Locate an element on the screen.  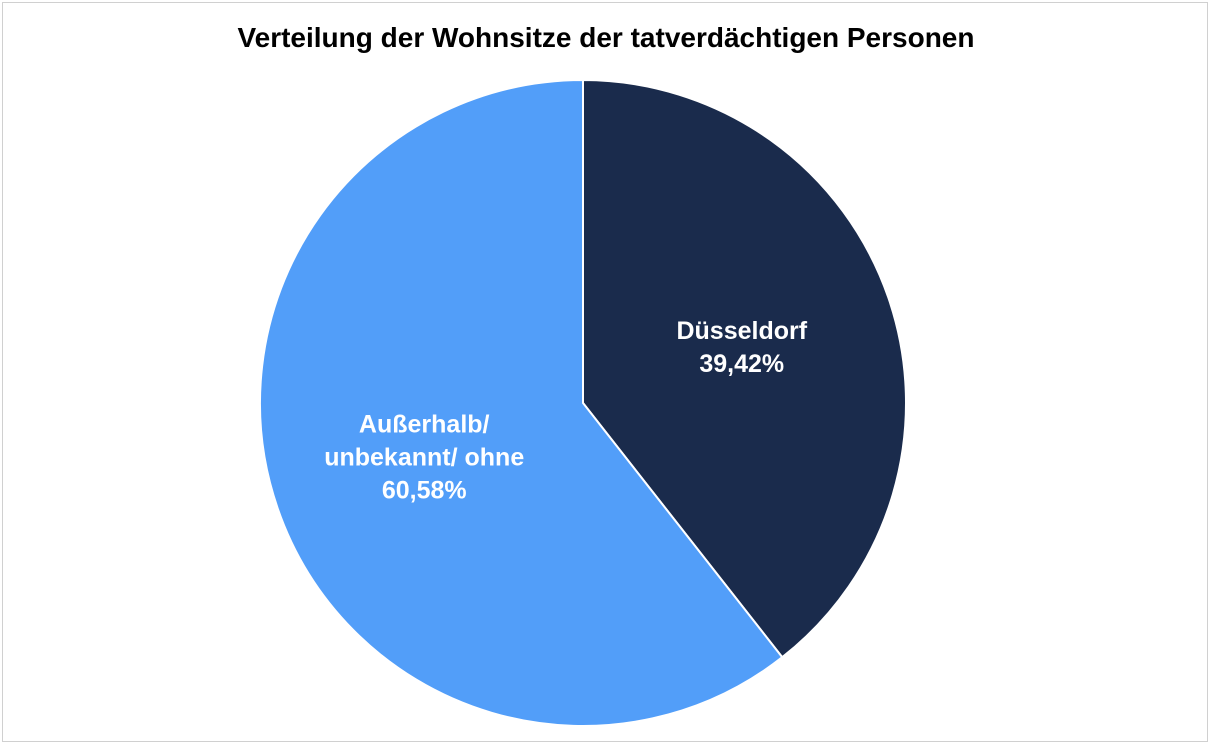
slice-value: 39,42% is located at coordinates (742, 364).